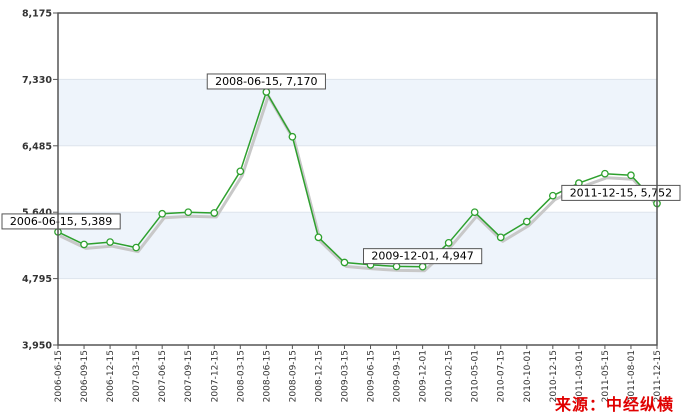 This screenshot has width=682, height=417. I want to click on x-tick-label: 2011-05-15, so click(606, 376).